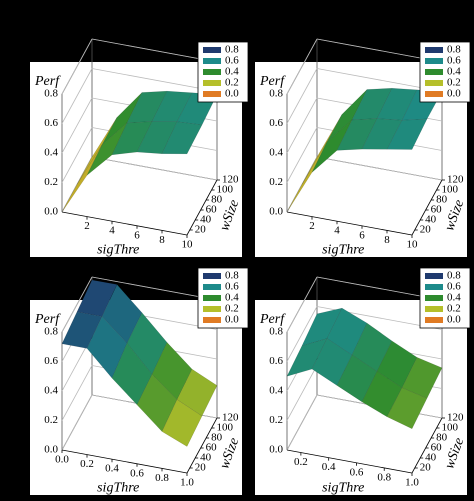  I want to click on z-tick-label: 0.6, so click(51, 123).